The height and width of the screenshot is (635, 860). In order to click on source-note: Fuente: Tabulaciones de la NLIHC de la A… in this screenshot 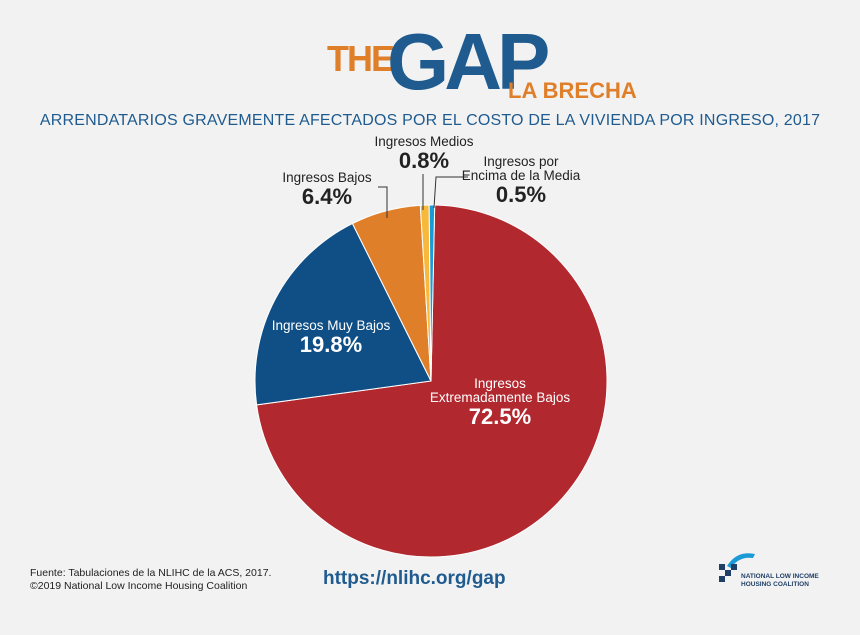, I will do `click(150, 580)`.